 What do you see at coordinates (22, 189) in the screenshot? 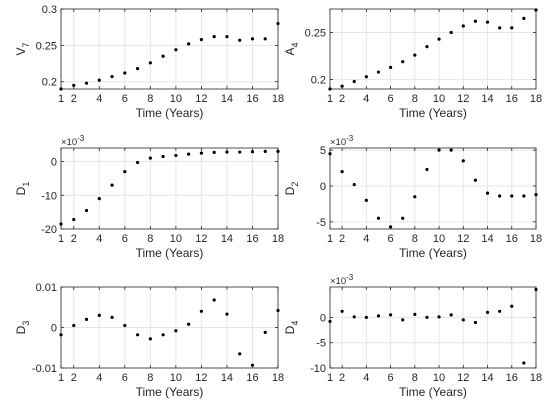
I see `y-axis-label: D1` at bounding box center [22, 189].